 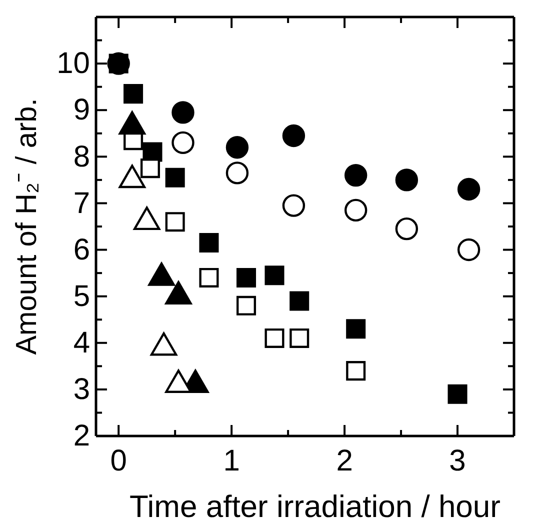 What do you see at coordinates (81, 110) in the screenshot?
I see `y-tick-label: 9` at bounding box center [81, 110].